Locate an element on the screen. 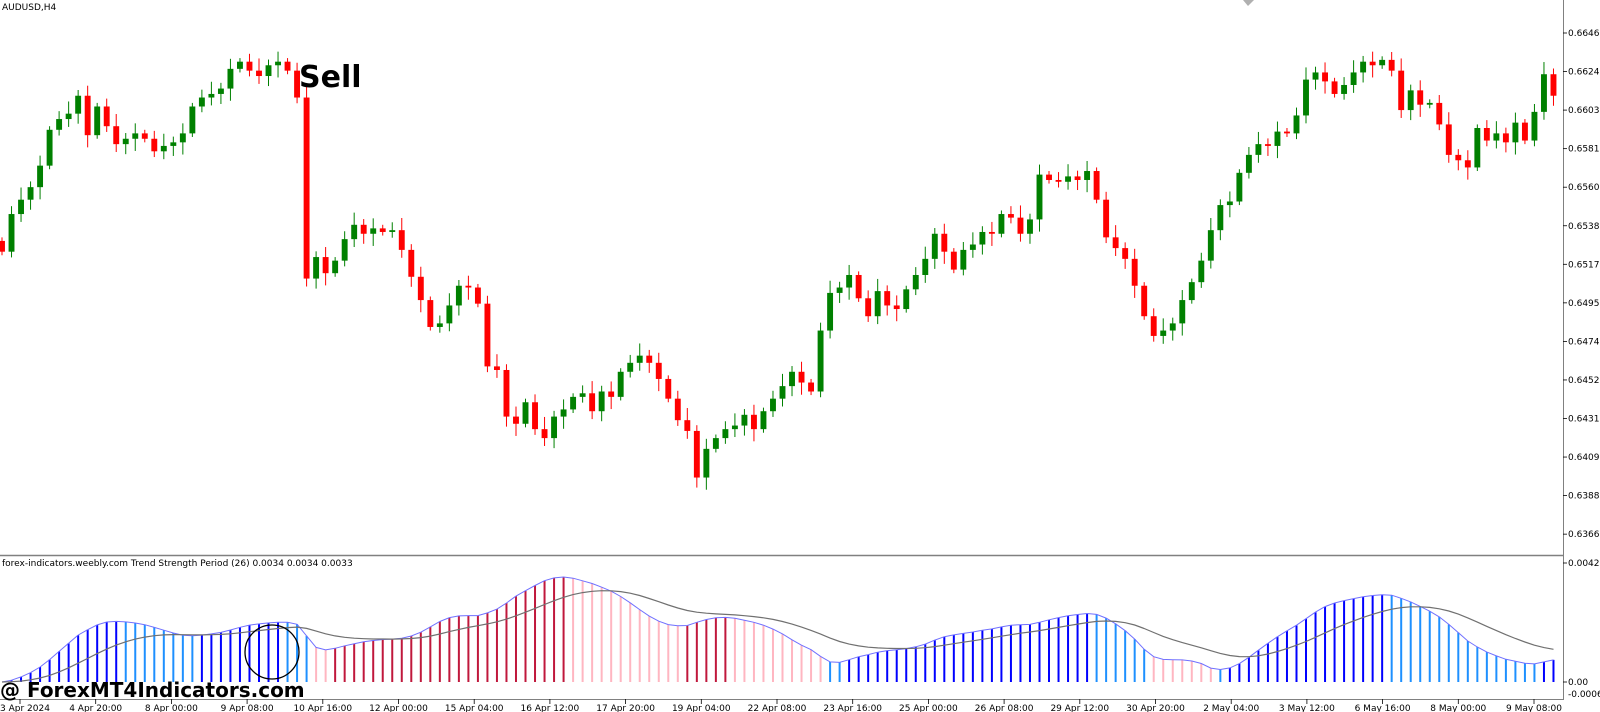 Image resolution: width=1600 pixels, height=712 pixels. date-tick-label: 3 Apr 2024 is located at coordinates (25, 708).